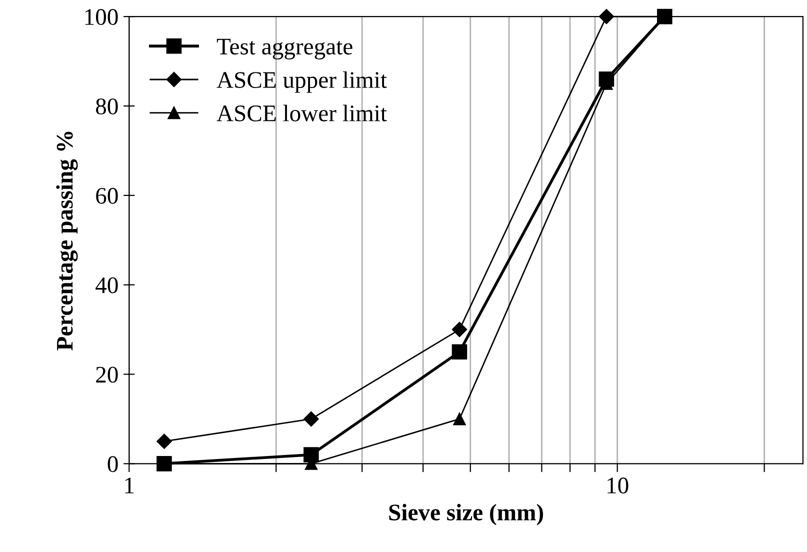 Image resolution: width=807 pixels, height=552 pixels. Describe the element at coordinates (618, 486) in the screenshot. I see `x-tick-label: 10` at that location.